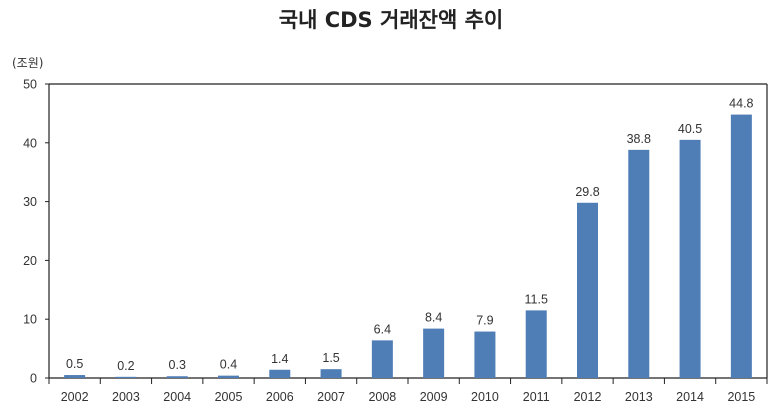 The width and height of the screenshot is (782, 408). What do you see at coordinates (331, 397) in the screenshot?
I see `x-tick-label: 2007` at bounding box center [331, 397].